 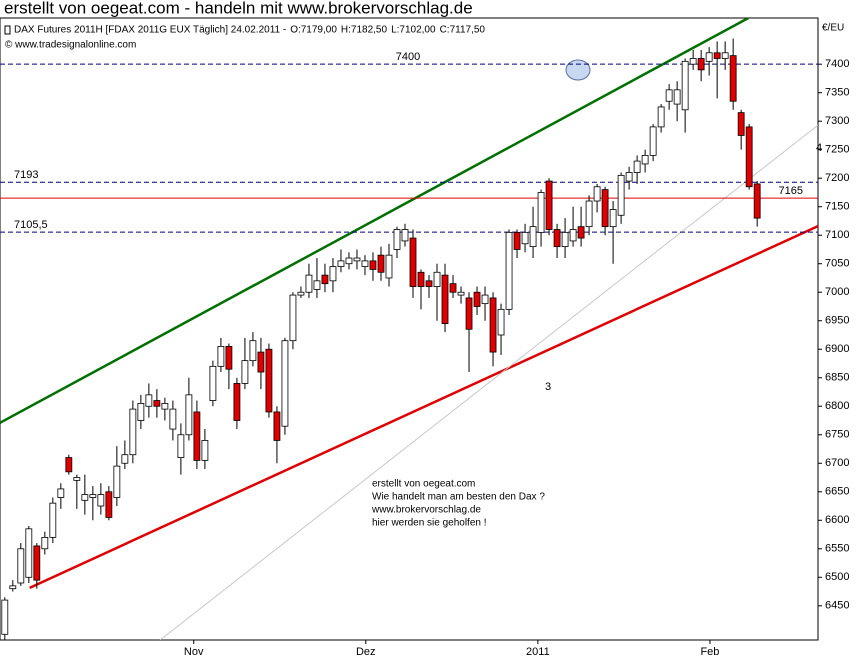 I want to click on note: 4, so click(x=819, y=148).